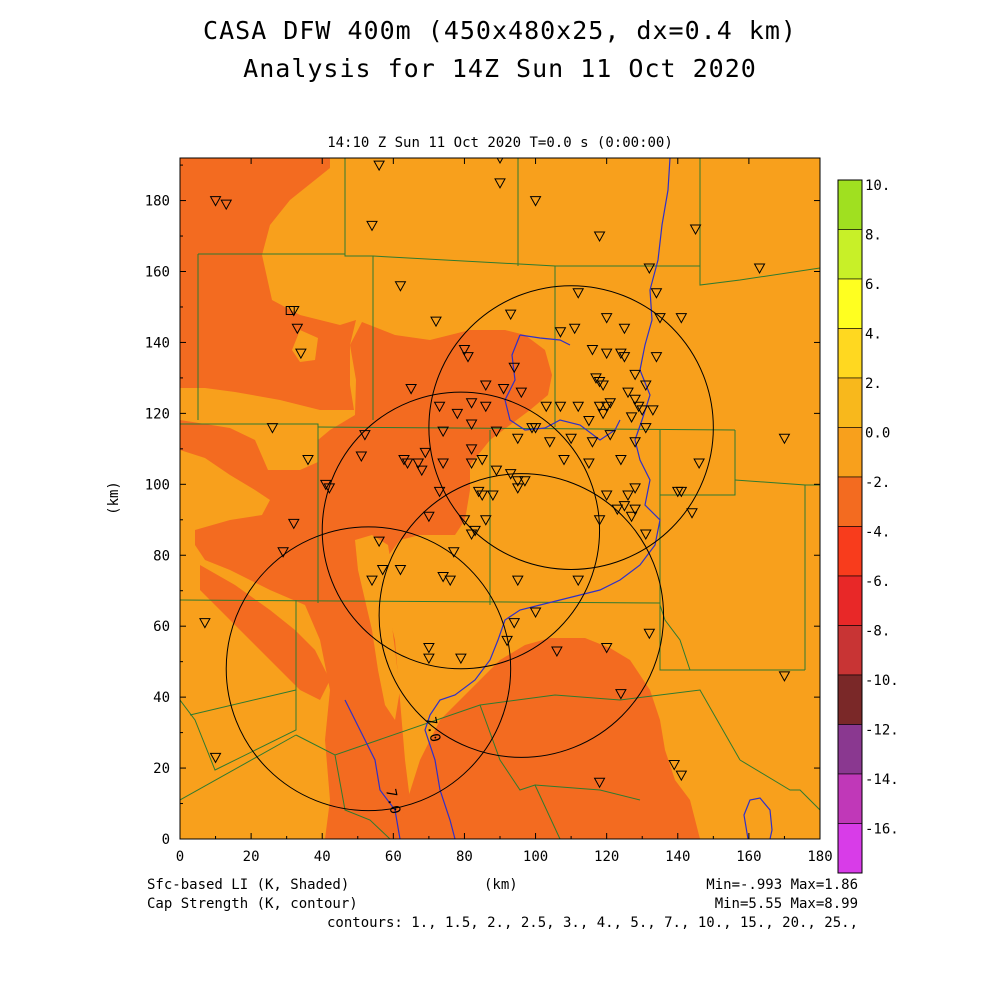 The image size is (1000, 1000). Describe the element at coordinates (251, 857) in the screenshot. I see `x-tick-label: 20` at that location.